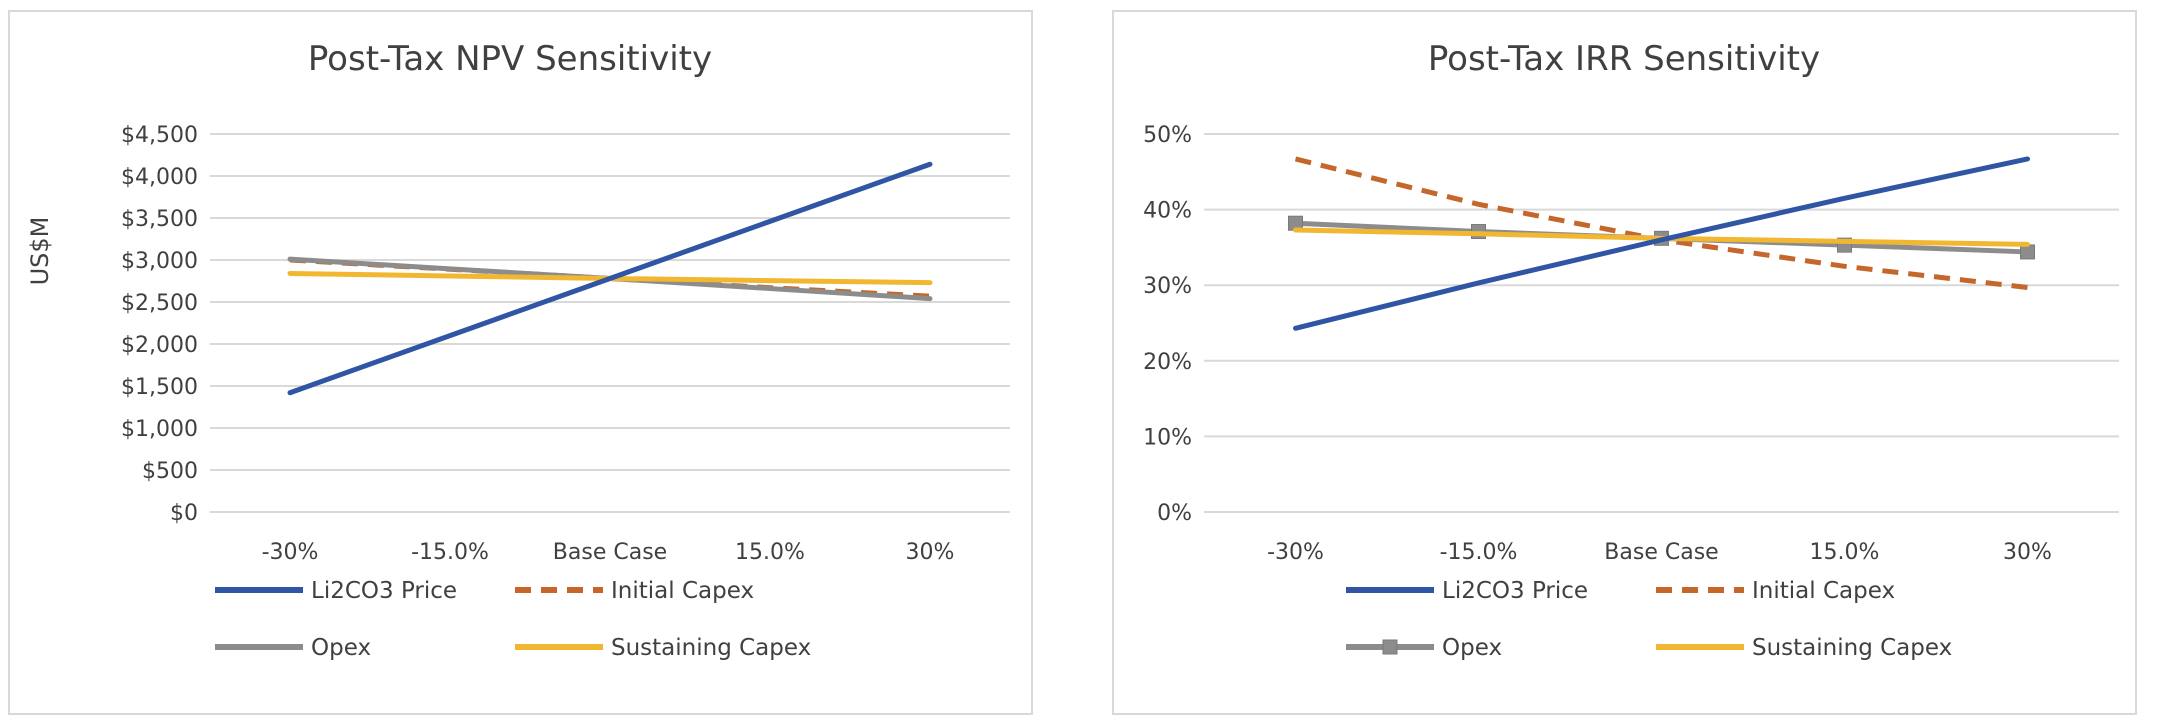 This screenshot has height=727, width=2181. Describe the element at coordinates (159, 219) in the screenshot. I see `y-tick-label: $3,500` at that location.